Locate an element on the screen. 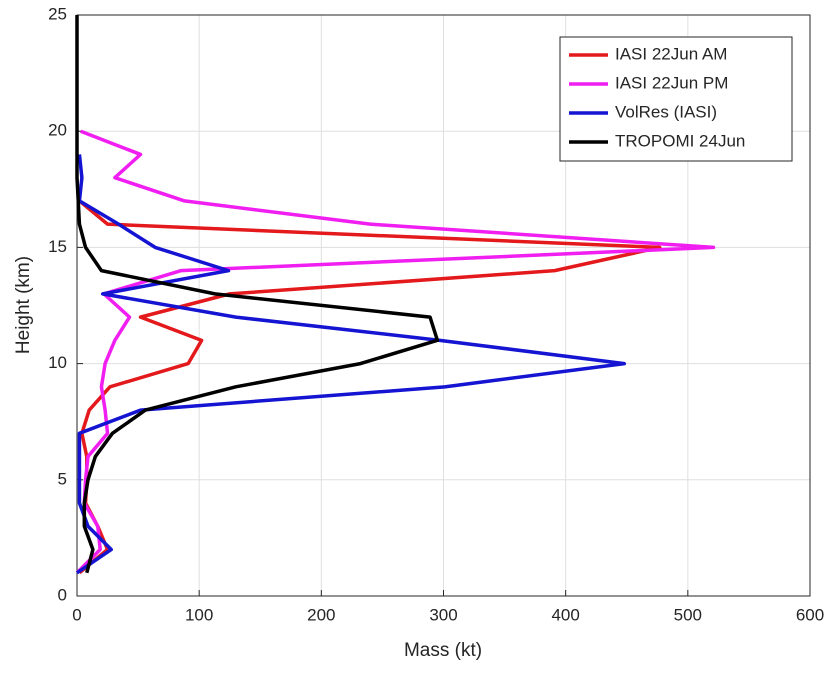  legend-label: IASI 22Jun AM is located at coordinates (671, 53).